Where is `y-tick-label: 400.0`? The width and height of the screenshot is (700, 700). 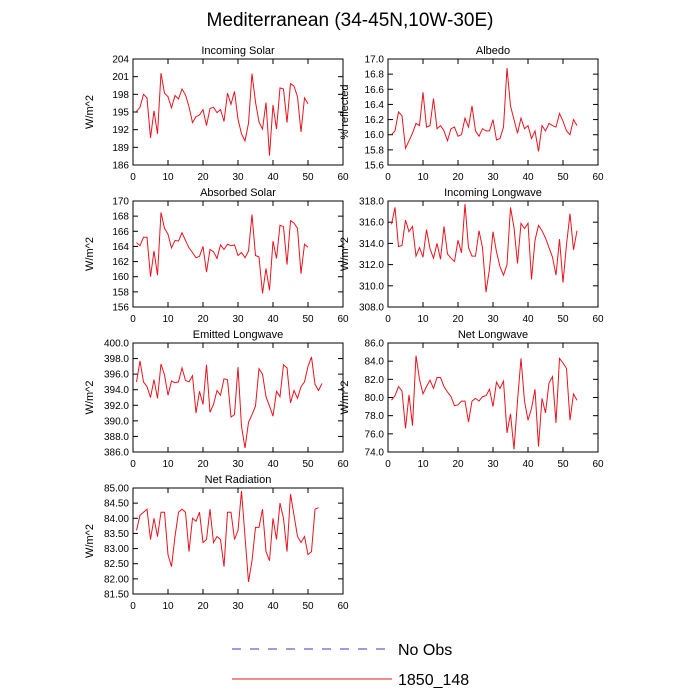
y-tick-label: 400.0 is located at coordinates (116, 344).